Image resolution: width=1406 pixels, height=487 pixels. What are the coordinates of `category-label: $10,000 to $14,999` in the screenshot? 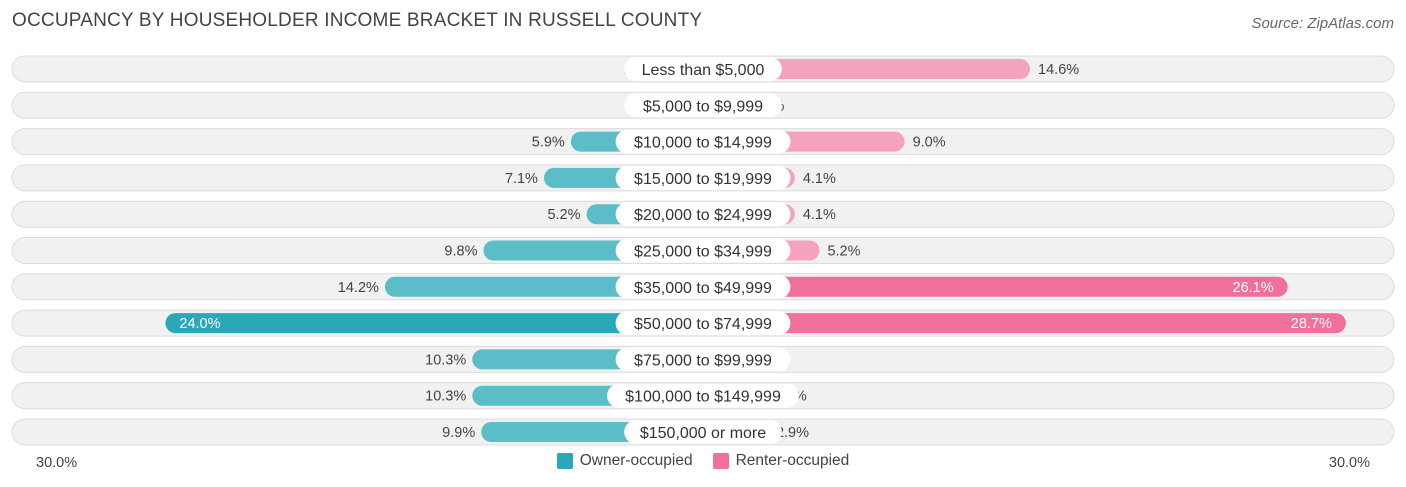 It's located at (703, 143).